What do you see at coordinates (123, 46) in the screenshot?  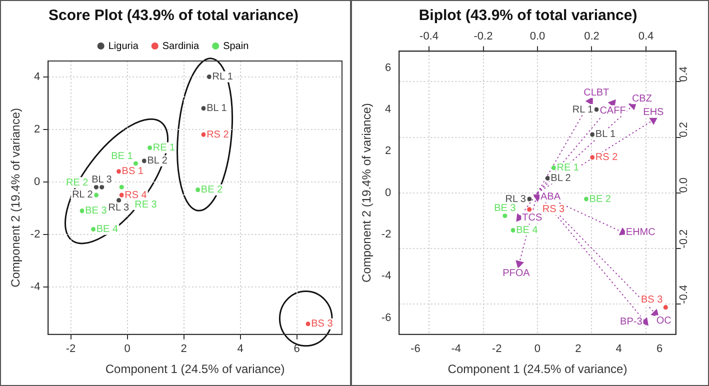 I see `legend-label: Liguria` at bounding box center [123, 46].